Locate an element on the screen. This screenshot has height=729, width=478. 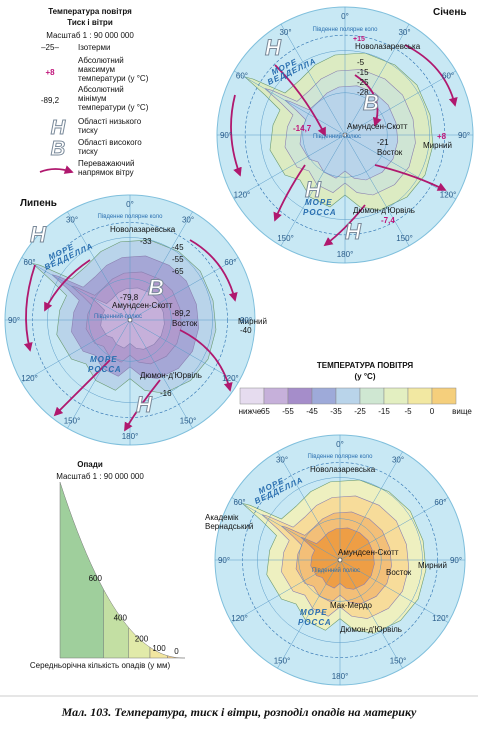
legend-label: максимум is located at coordinates (96, 69).